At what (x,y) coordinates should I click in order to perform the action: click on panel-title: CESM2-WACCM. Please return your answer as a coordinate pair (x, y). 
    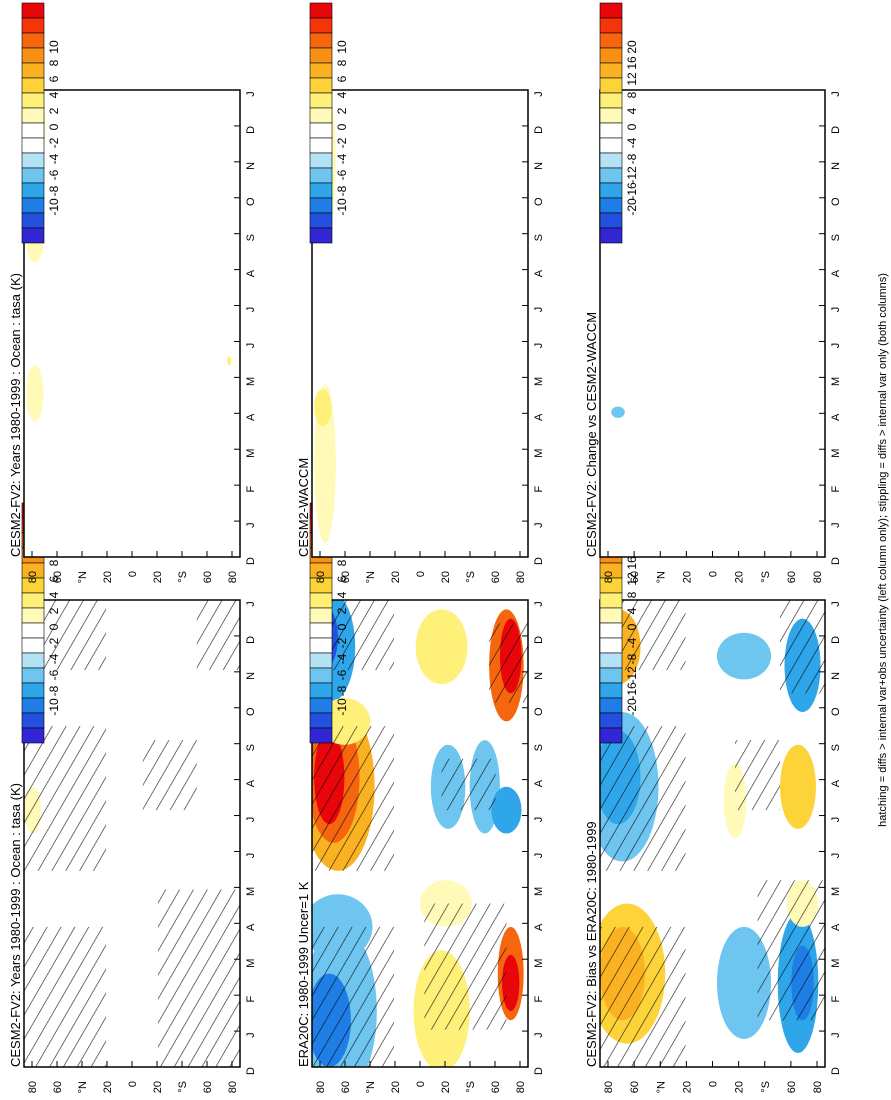
    Looking at the image, I should click on (303, 507).